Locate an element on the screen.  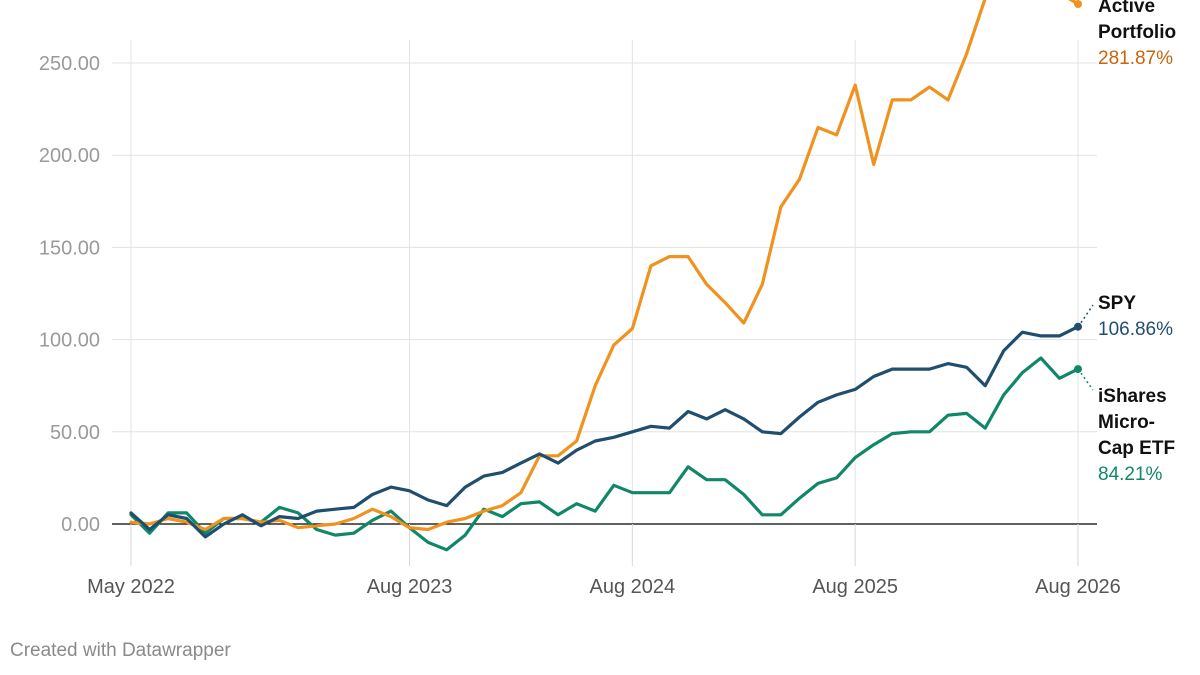
y-tick-label: 250.00 is located at coordinates (69, 64).